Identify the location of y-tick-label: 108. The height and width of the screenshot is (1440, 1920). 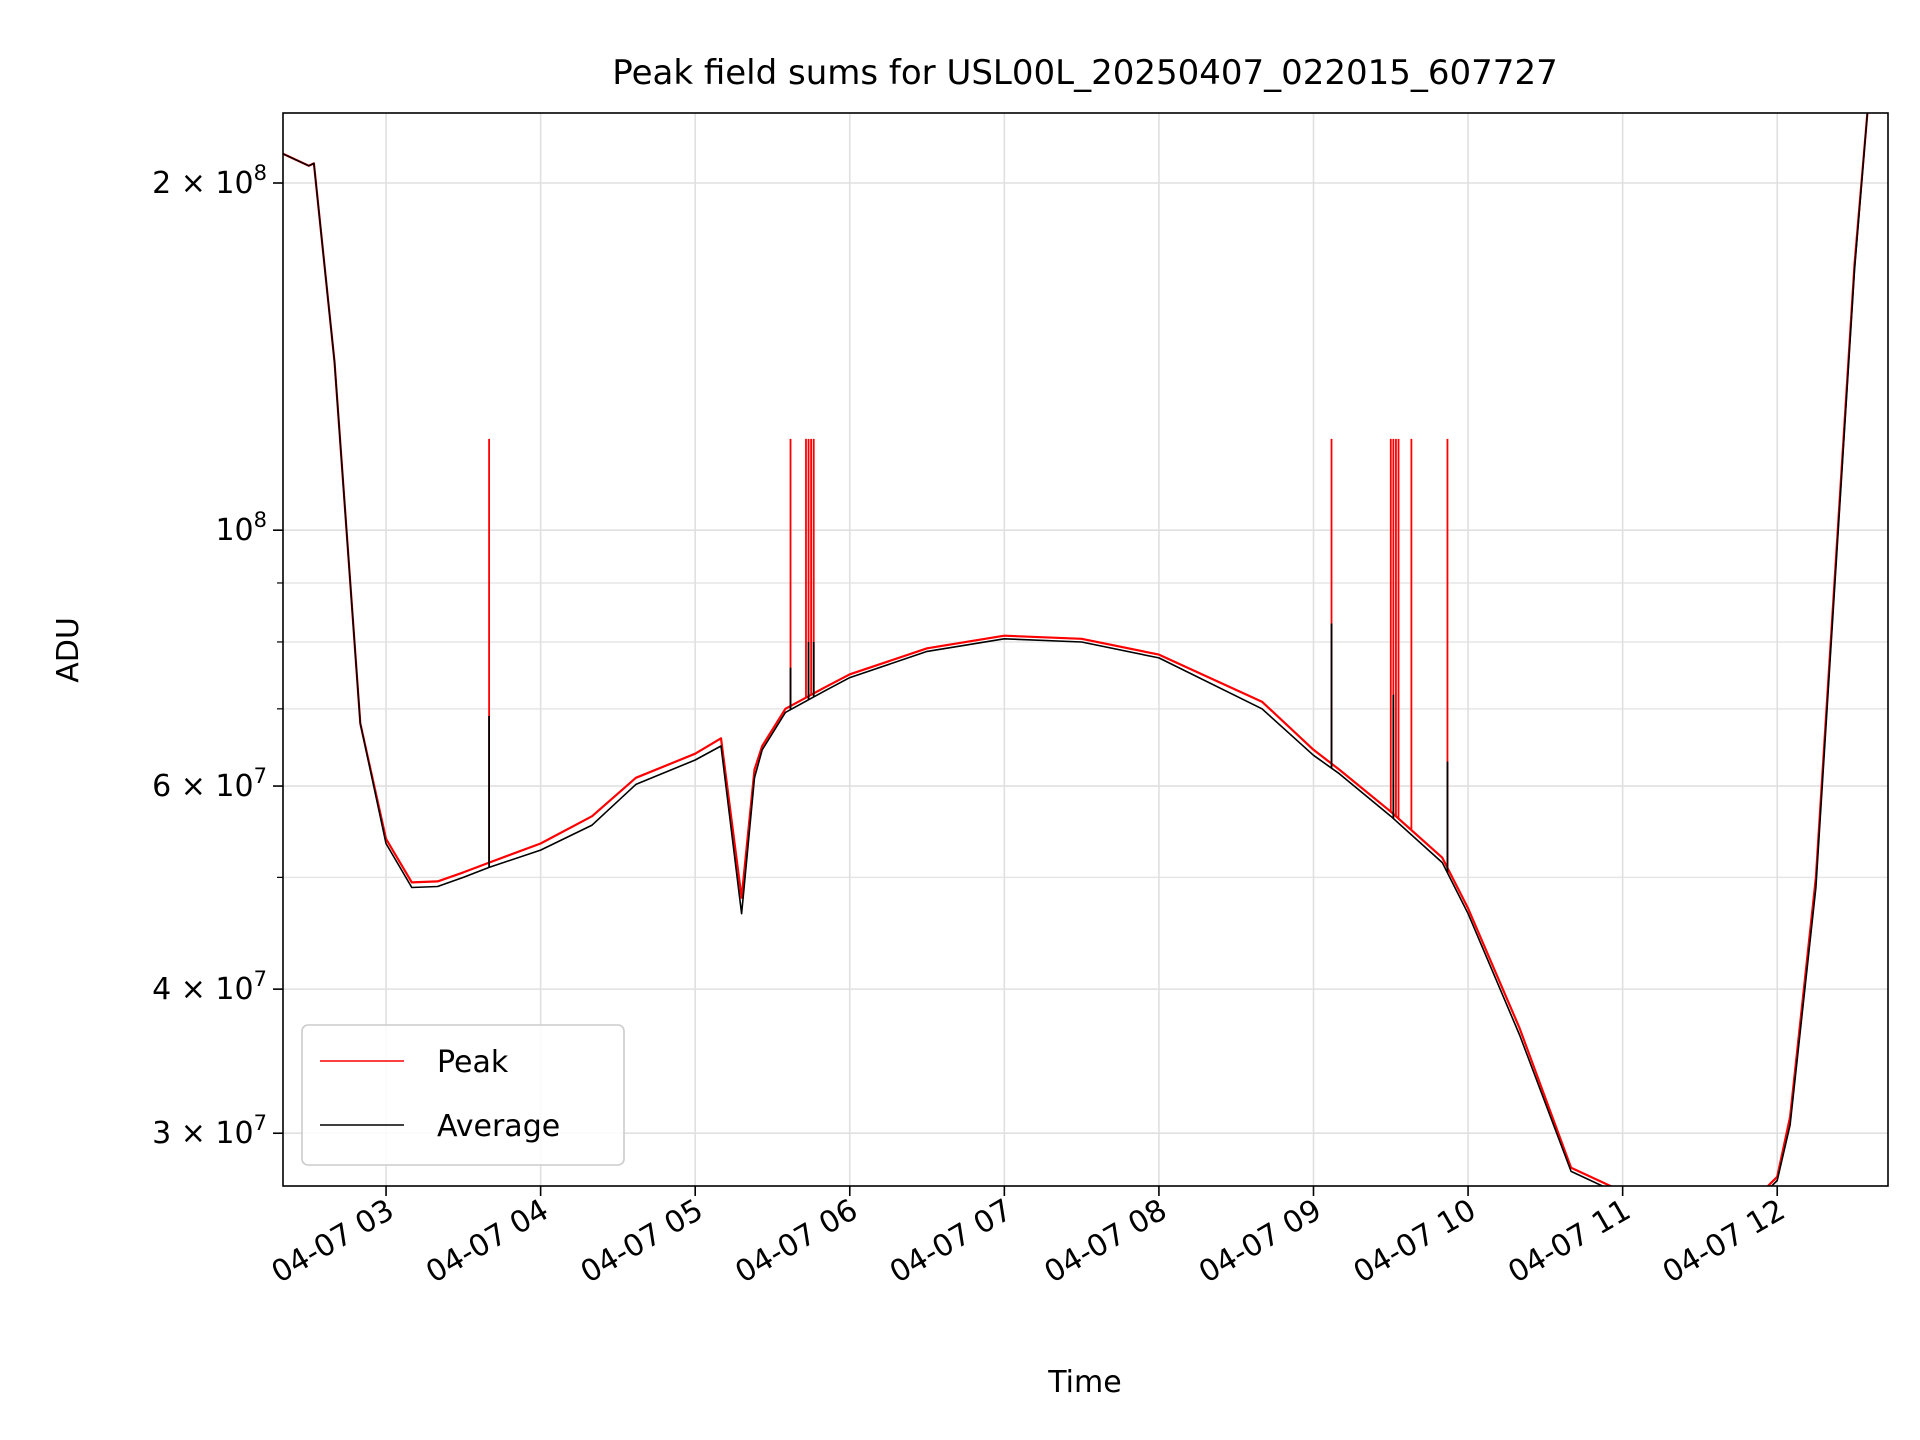
(241, 528).